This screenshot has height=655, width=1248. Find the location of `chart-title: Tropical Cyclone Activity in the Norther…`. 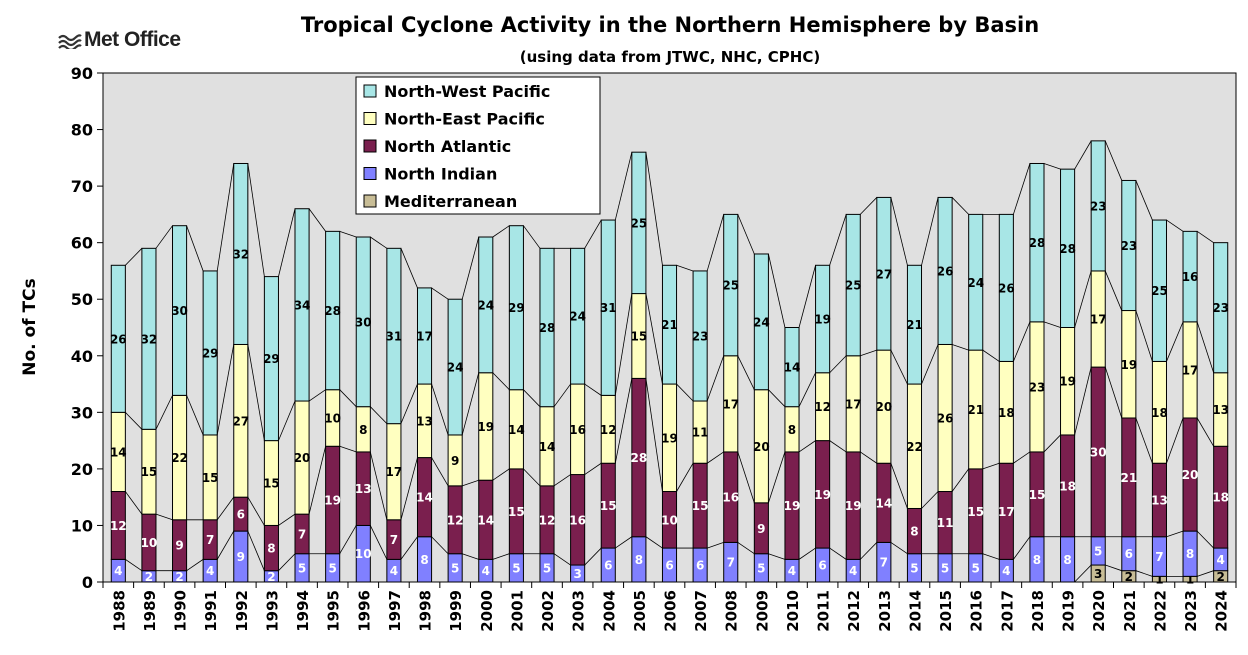

chart-title: Tropical Cyclone Activity in the Norther… is located at coordinates (670, 25).